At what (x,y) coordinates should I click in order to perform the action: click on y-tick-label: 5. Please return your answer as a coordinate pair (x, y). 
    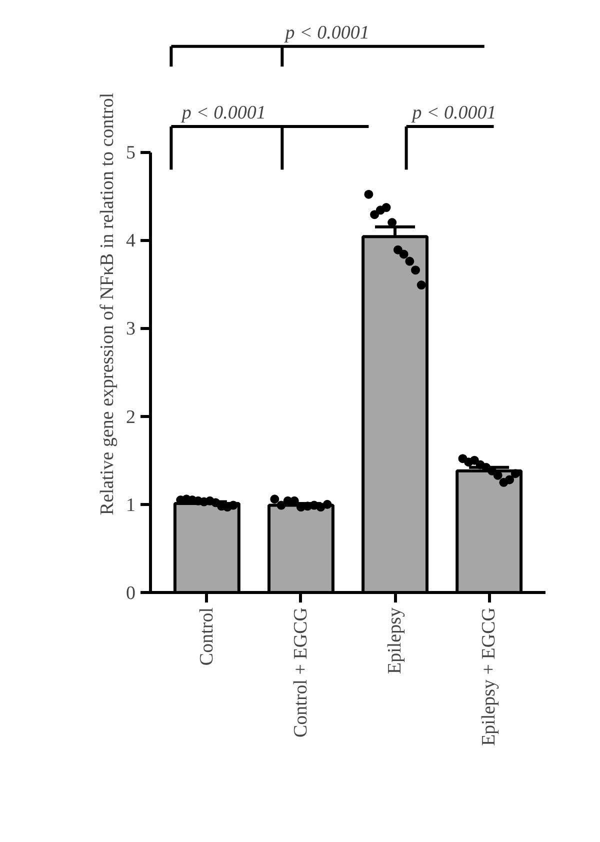
    Looking at the image, I should click on (131, 153).